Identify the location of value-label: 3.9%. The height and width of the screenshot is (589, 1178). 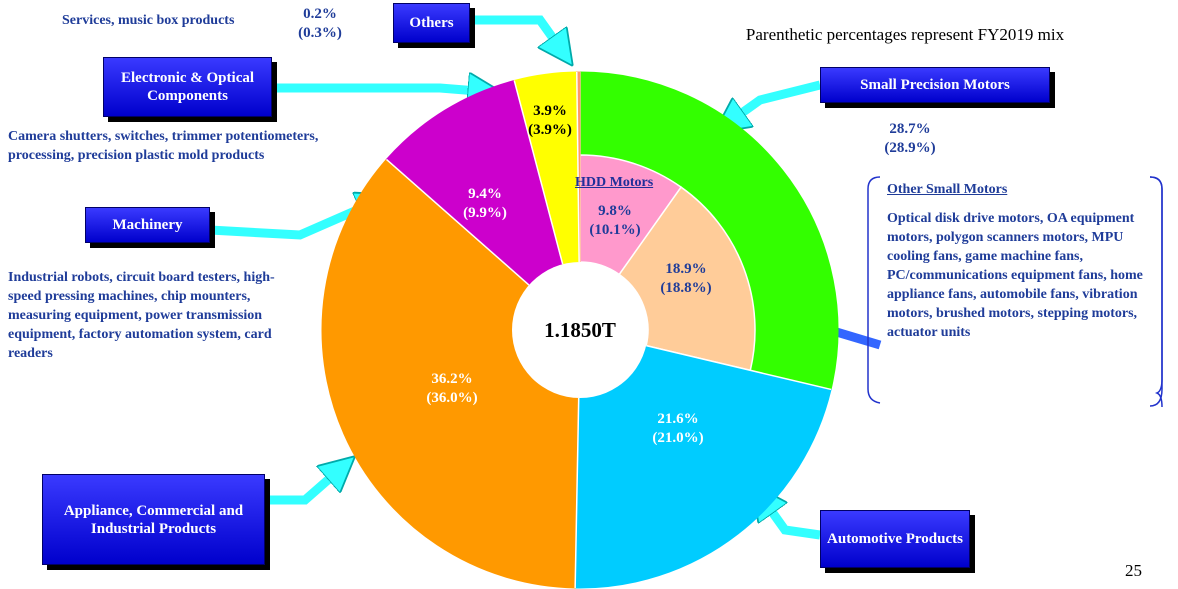
(550, 111).